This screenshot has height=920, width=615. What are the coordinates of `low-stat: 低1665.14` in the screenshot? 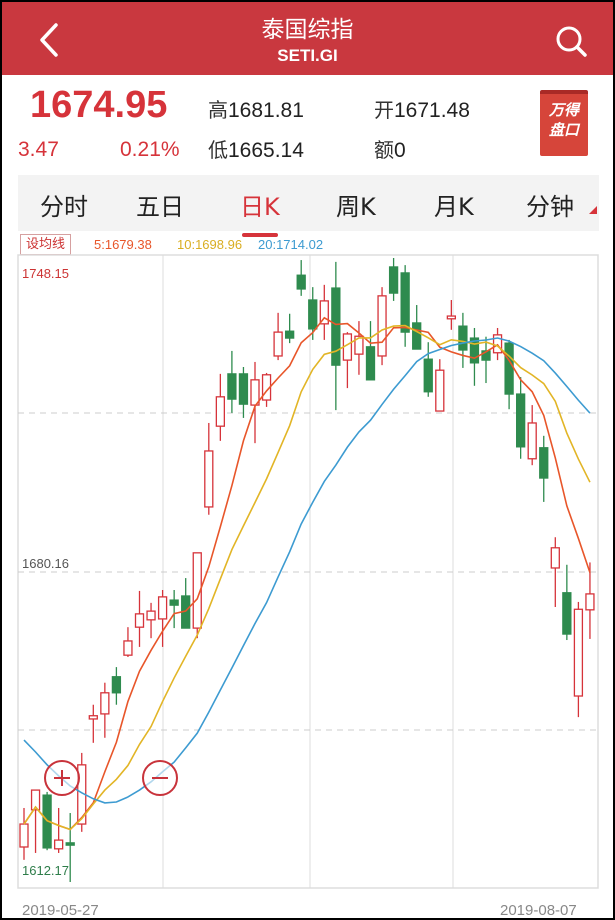 It's located at (256, 148).